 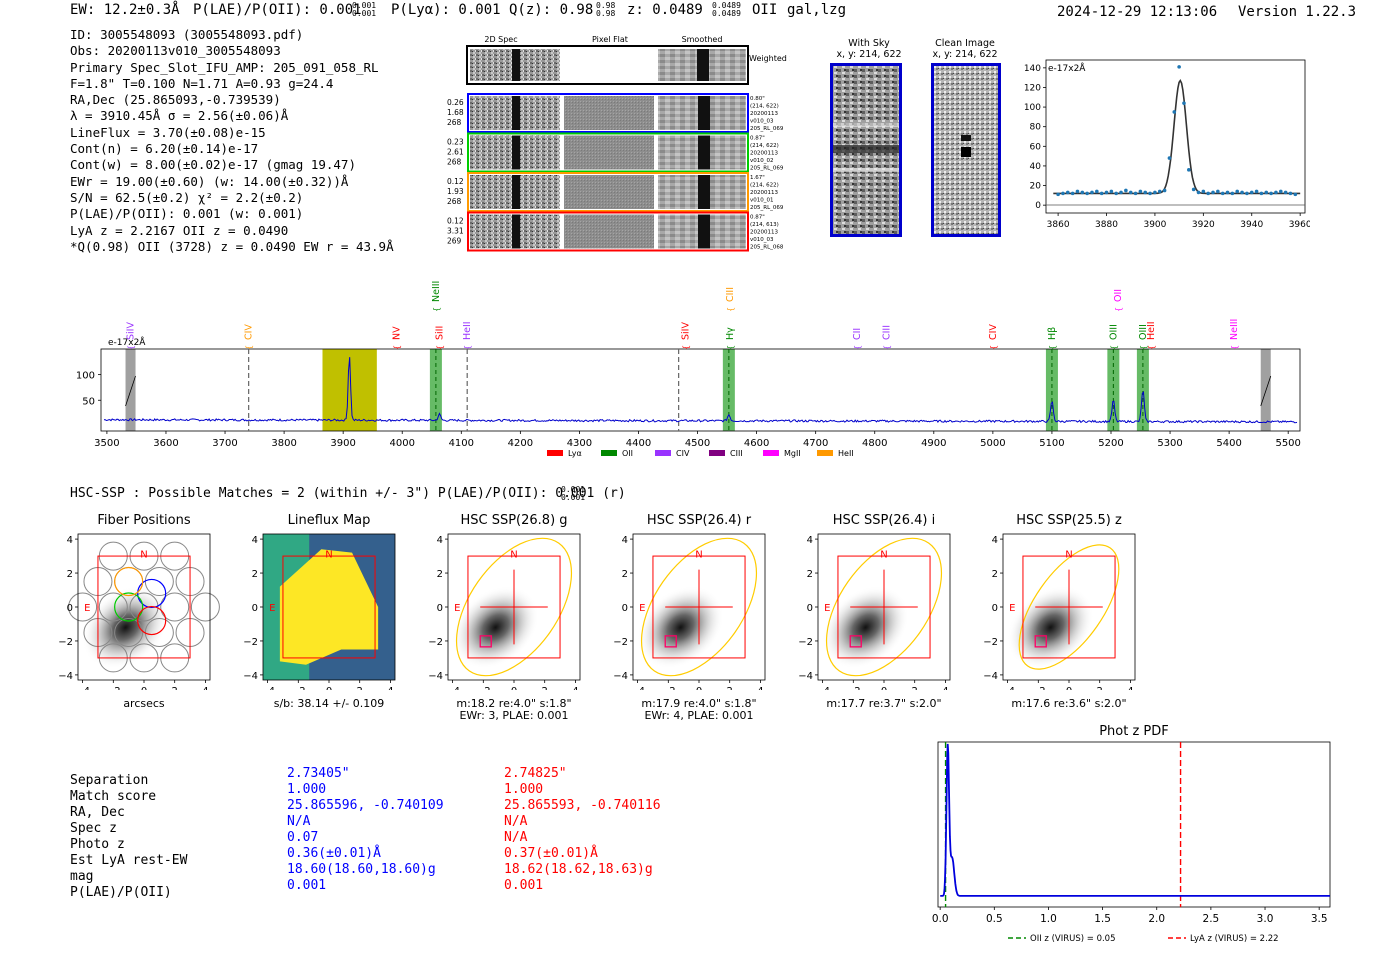 What do you see at coordinates (620, 642) in the screenshot?
I see `y-tick-label: −2` at bounding box center [620, 642].